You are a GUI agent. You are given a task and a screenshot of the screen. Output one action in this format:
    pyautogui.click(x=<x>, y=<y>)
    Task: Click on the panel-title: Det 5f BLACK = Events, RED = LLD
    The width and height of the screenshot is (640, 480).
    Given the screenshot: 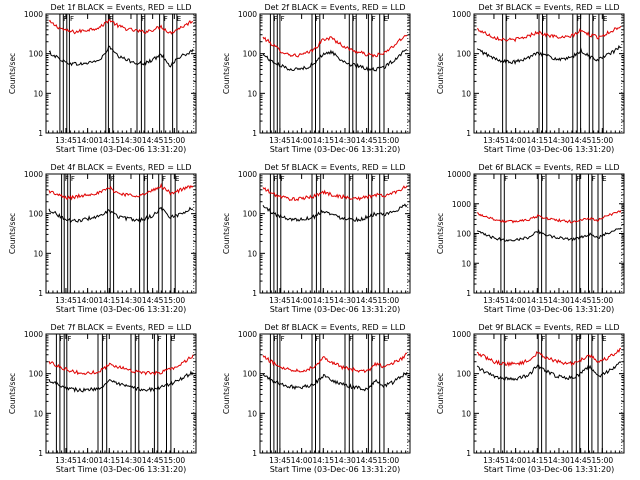 What is the action you would take?
    pyautogui.click(x=334, y=167)
    